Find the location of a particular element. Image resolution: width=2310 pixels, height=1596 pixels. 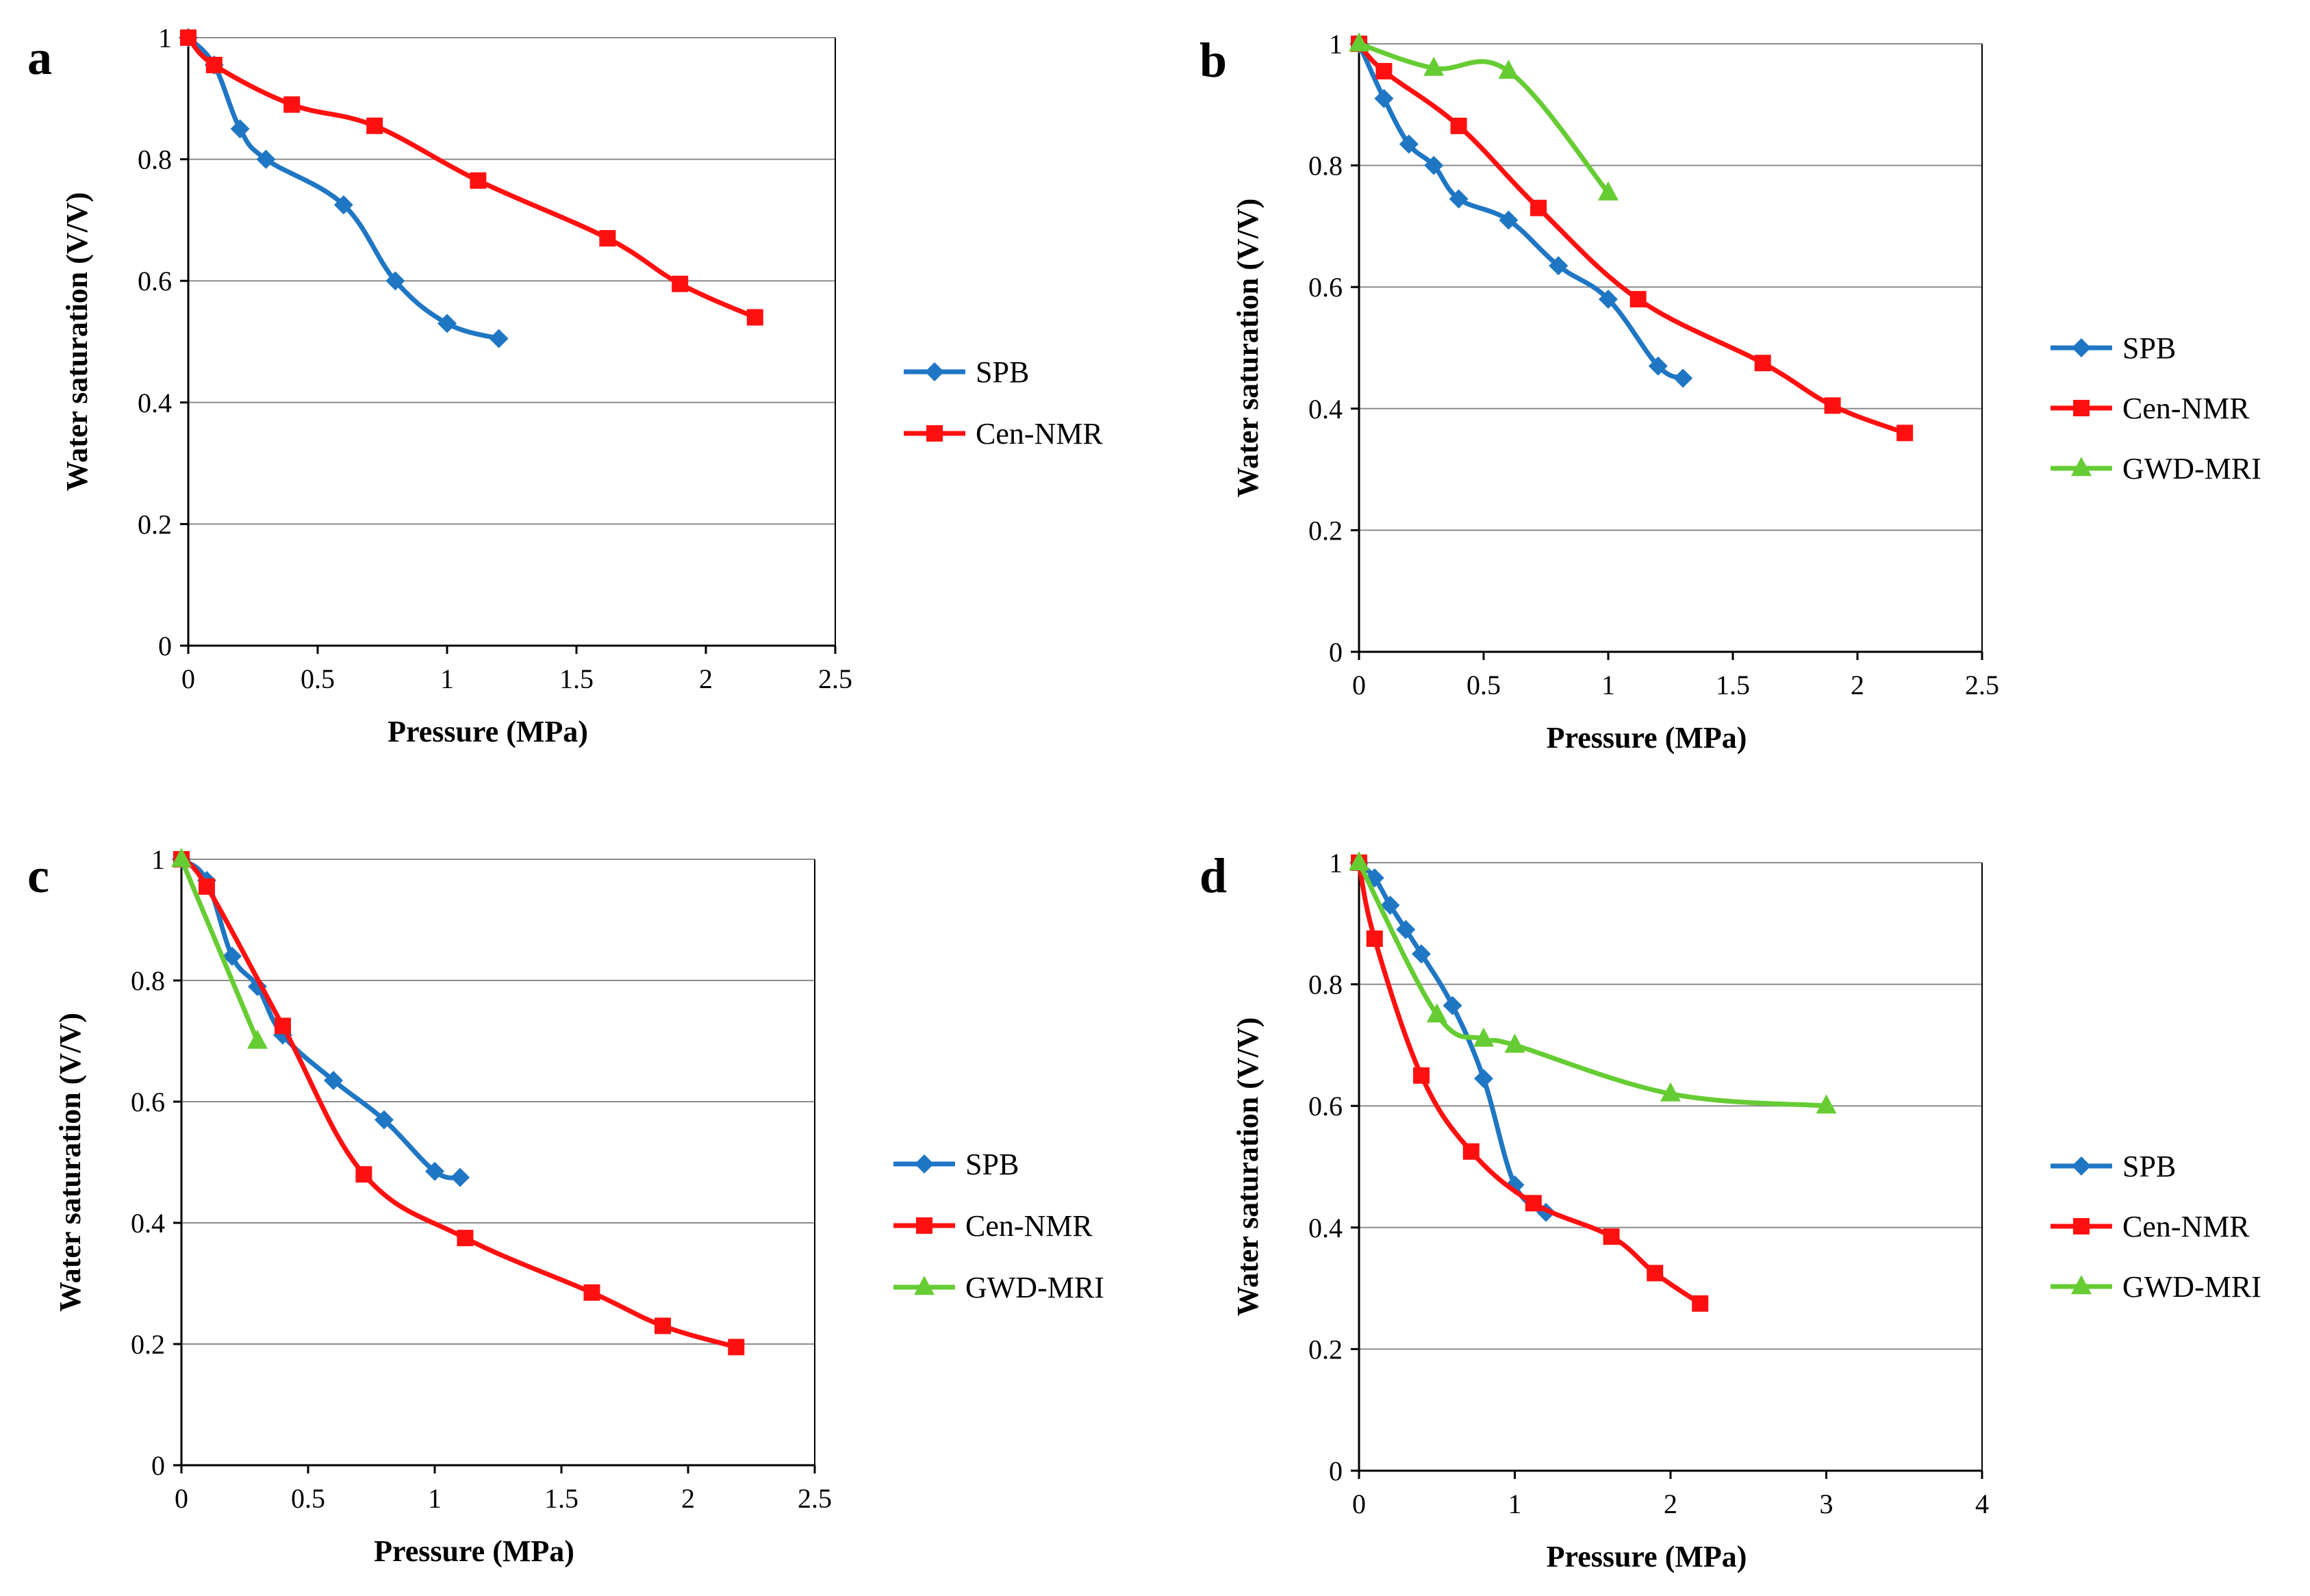

y-tick-label: 0.8 is located at coordinates (155, 159).